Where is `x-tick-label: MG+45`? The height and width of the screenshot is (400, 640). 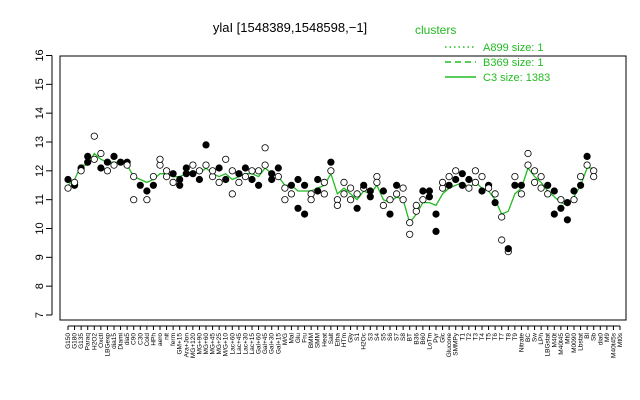 x-tick-label: MG+45 is located at coordinates (213, 344).